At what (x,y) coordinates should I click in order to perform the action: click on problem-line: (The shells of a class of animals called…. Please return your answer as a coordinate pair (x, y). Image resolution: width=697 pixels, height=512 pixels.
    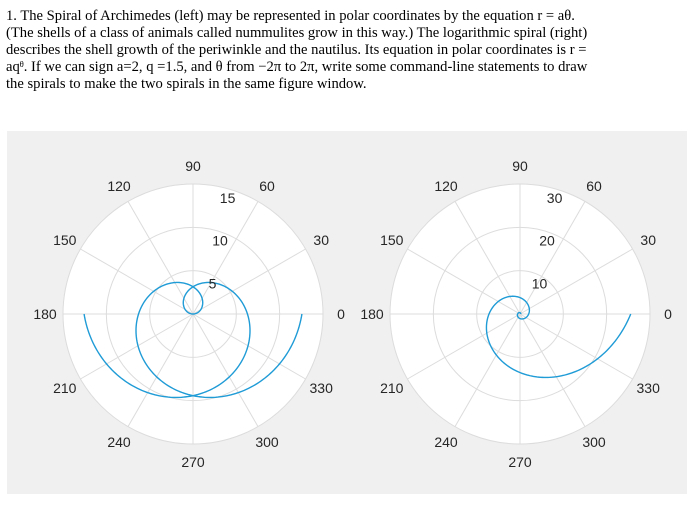
    Looking at the image, I should click on (297, 33).